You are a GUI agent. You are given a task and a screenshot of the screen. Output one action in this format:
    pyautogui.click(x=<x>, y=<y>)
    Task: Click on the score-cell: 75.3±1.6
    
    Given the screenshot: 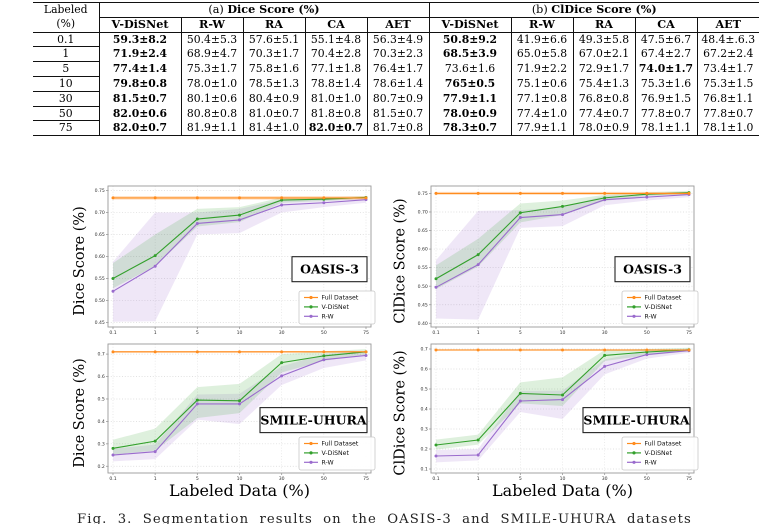 What is the action you would take?
    pyautogui.click(x=665, y=84)
    